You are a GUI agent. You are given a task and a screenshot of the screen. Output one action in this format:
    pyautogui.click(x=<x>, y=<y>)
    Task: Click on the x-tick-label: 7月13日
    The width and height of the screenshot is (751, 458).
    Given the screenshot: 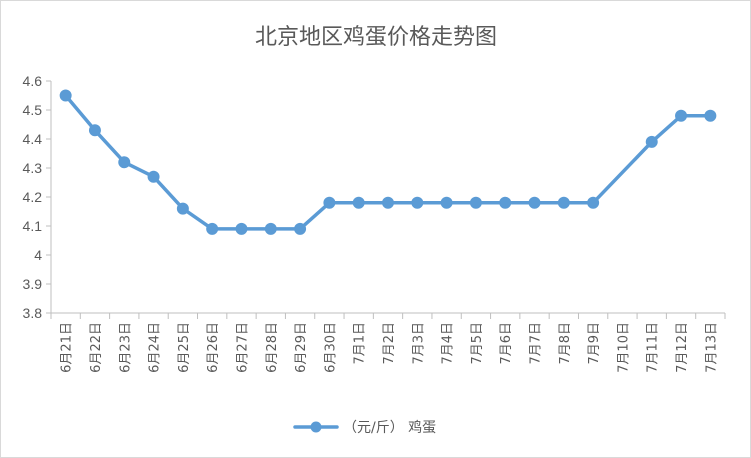 What is the action you would take?
    pyautogui.click(x=711, y=347)
    